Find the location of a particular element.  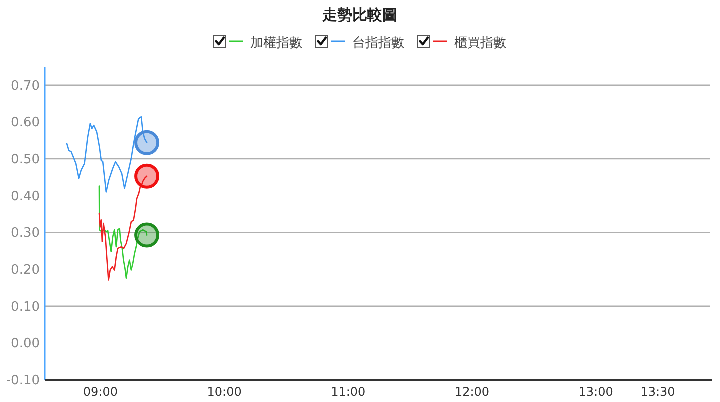

y-tick-label: 0.30 is located at coordinates (25, 234).